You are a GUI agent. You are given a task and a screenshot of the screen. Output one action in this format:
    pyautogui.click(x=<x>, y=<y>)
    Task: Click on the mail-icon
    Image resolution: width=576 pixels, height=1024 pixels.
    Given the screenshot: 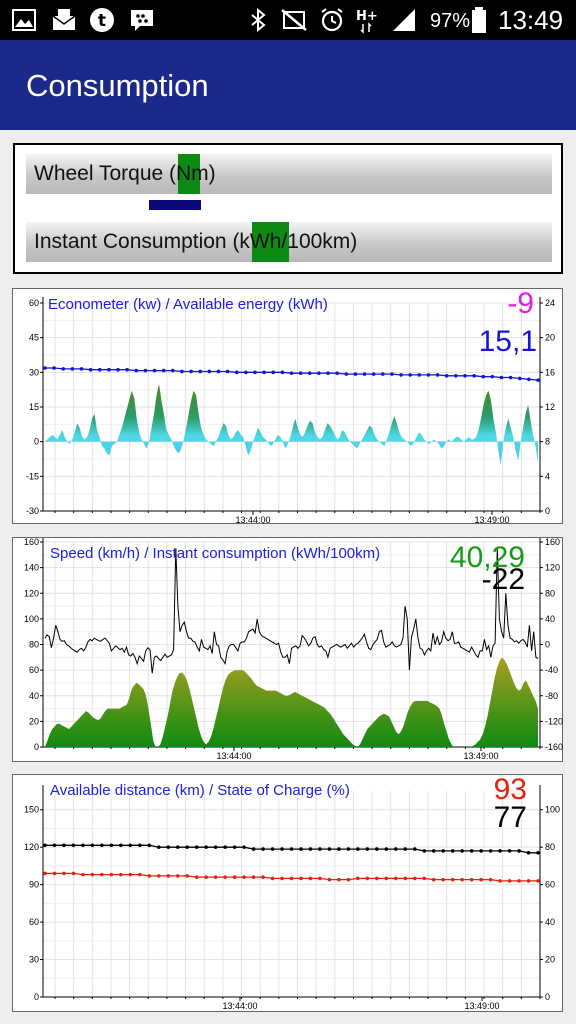 What is the action you would take?
    pyautogui.click(x=64, y=19)
    